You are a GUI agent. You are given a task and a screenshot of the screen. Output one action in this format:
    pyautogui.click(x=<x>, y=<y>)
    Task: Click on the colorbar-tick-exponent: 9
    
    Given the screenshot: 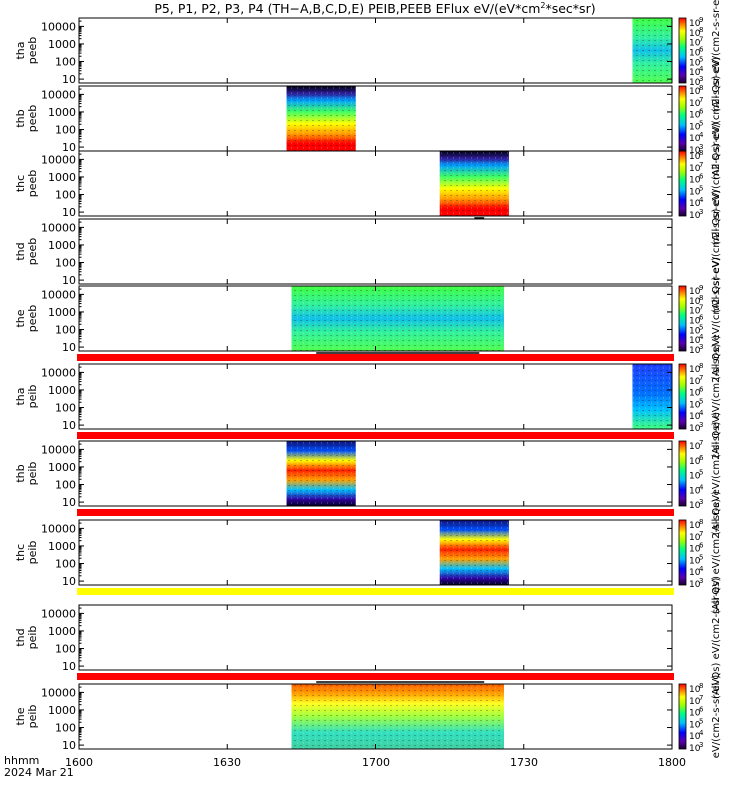 What is the action you would take?
    pyautogui.click(x=701, y=20)
    